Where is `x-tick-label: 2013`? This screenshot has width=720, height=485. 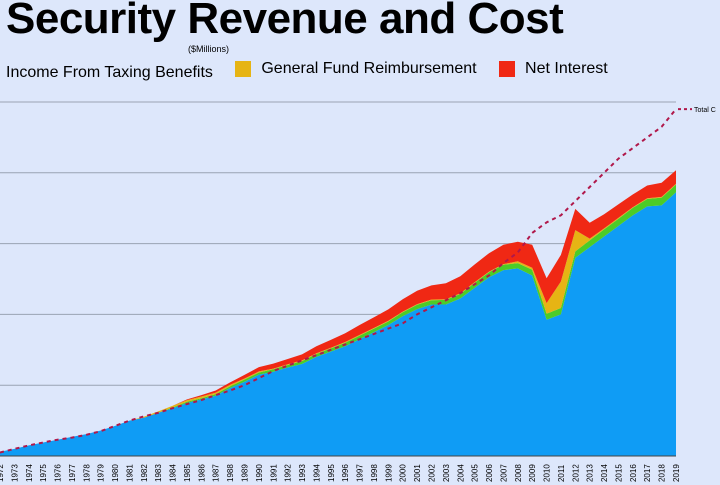 x-tick-label: 2013 is located at coordinates (590, 473).